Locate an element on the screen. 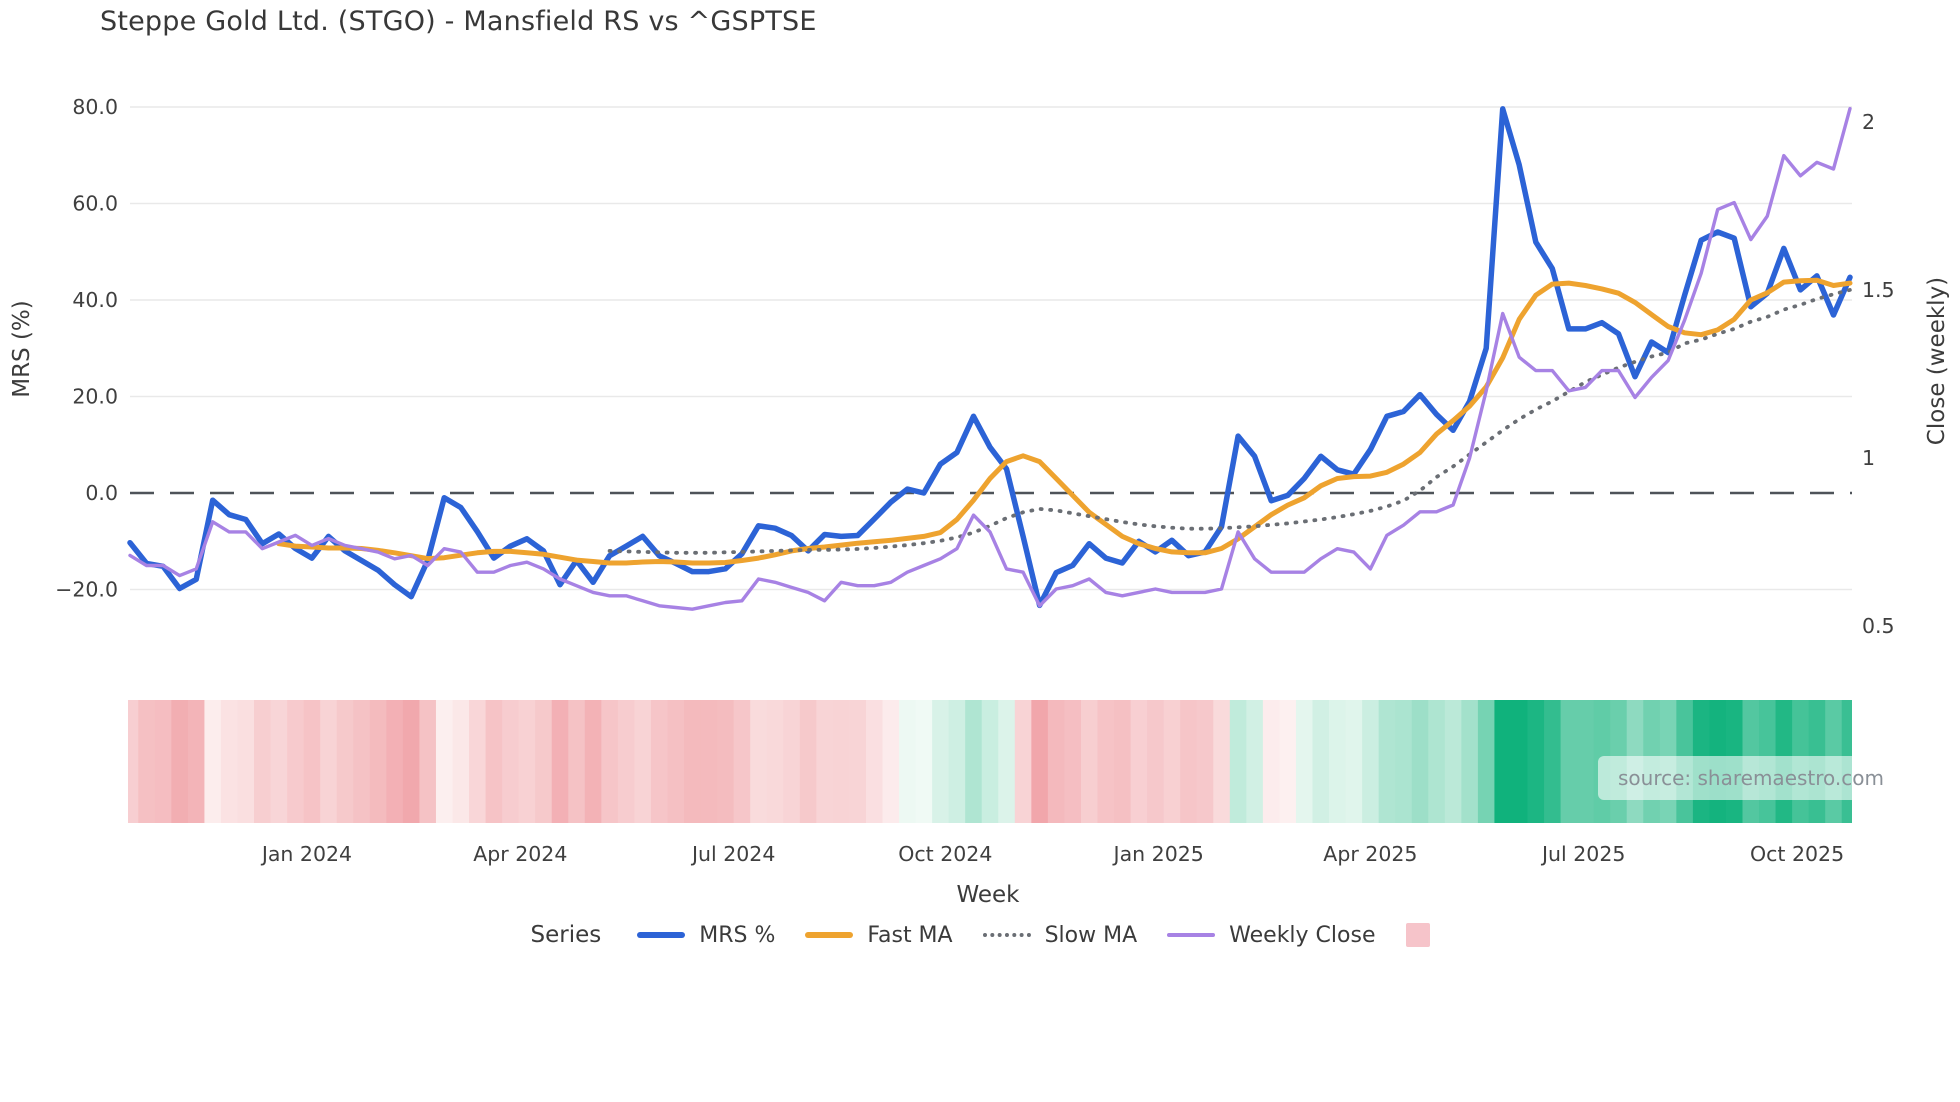  y-left-tick-label: −20.0 is located at coordinates (86, 590).